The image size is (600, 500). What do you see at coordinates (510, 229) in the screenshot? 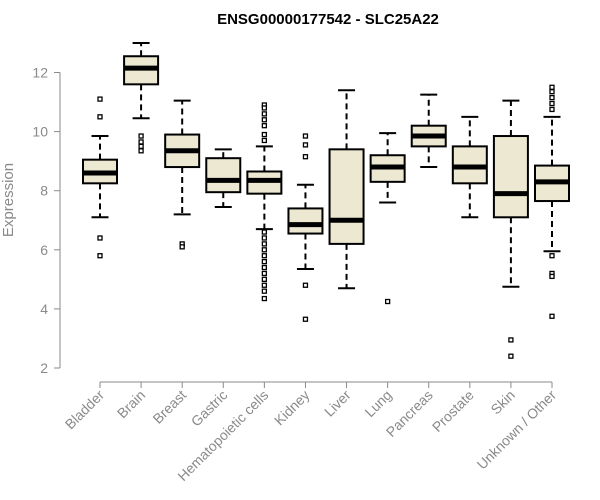
I see `box-skin` at bounding box center [510, 229].